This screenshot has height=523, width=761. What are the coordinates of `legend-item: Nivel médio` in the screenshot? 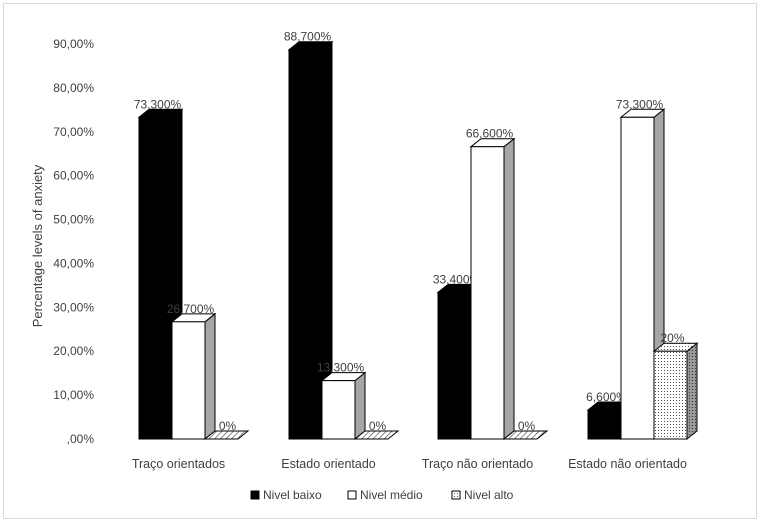 It's located at (385, 495).